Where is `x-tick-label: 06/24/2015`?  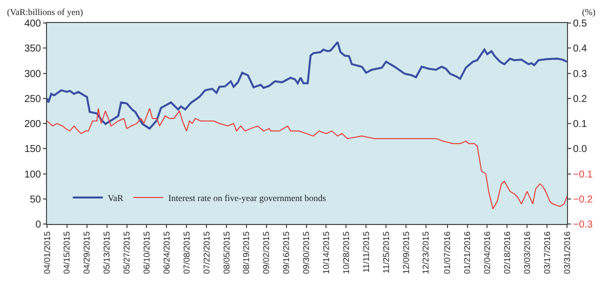
x-tick-label: 06/24/2015 is located at coordinates (166, 252).